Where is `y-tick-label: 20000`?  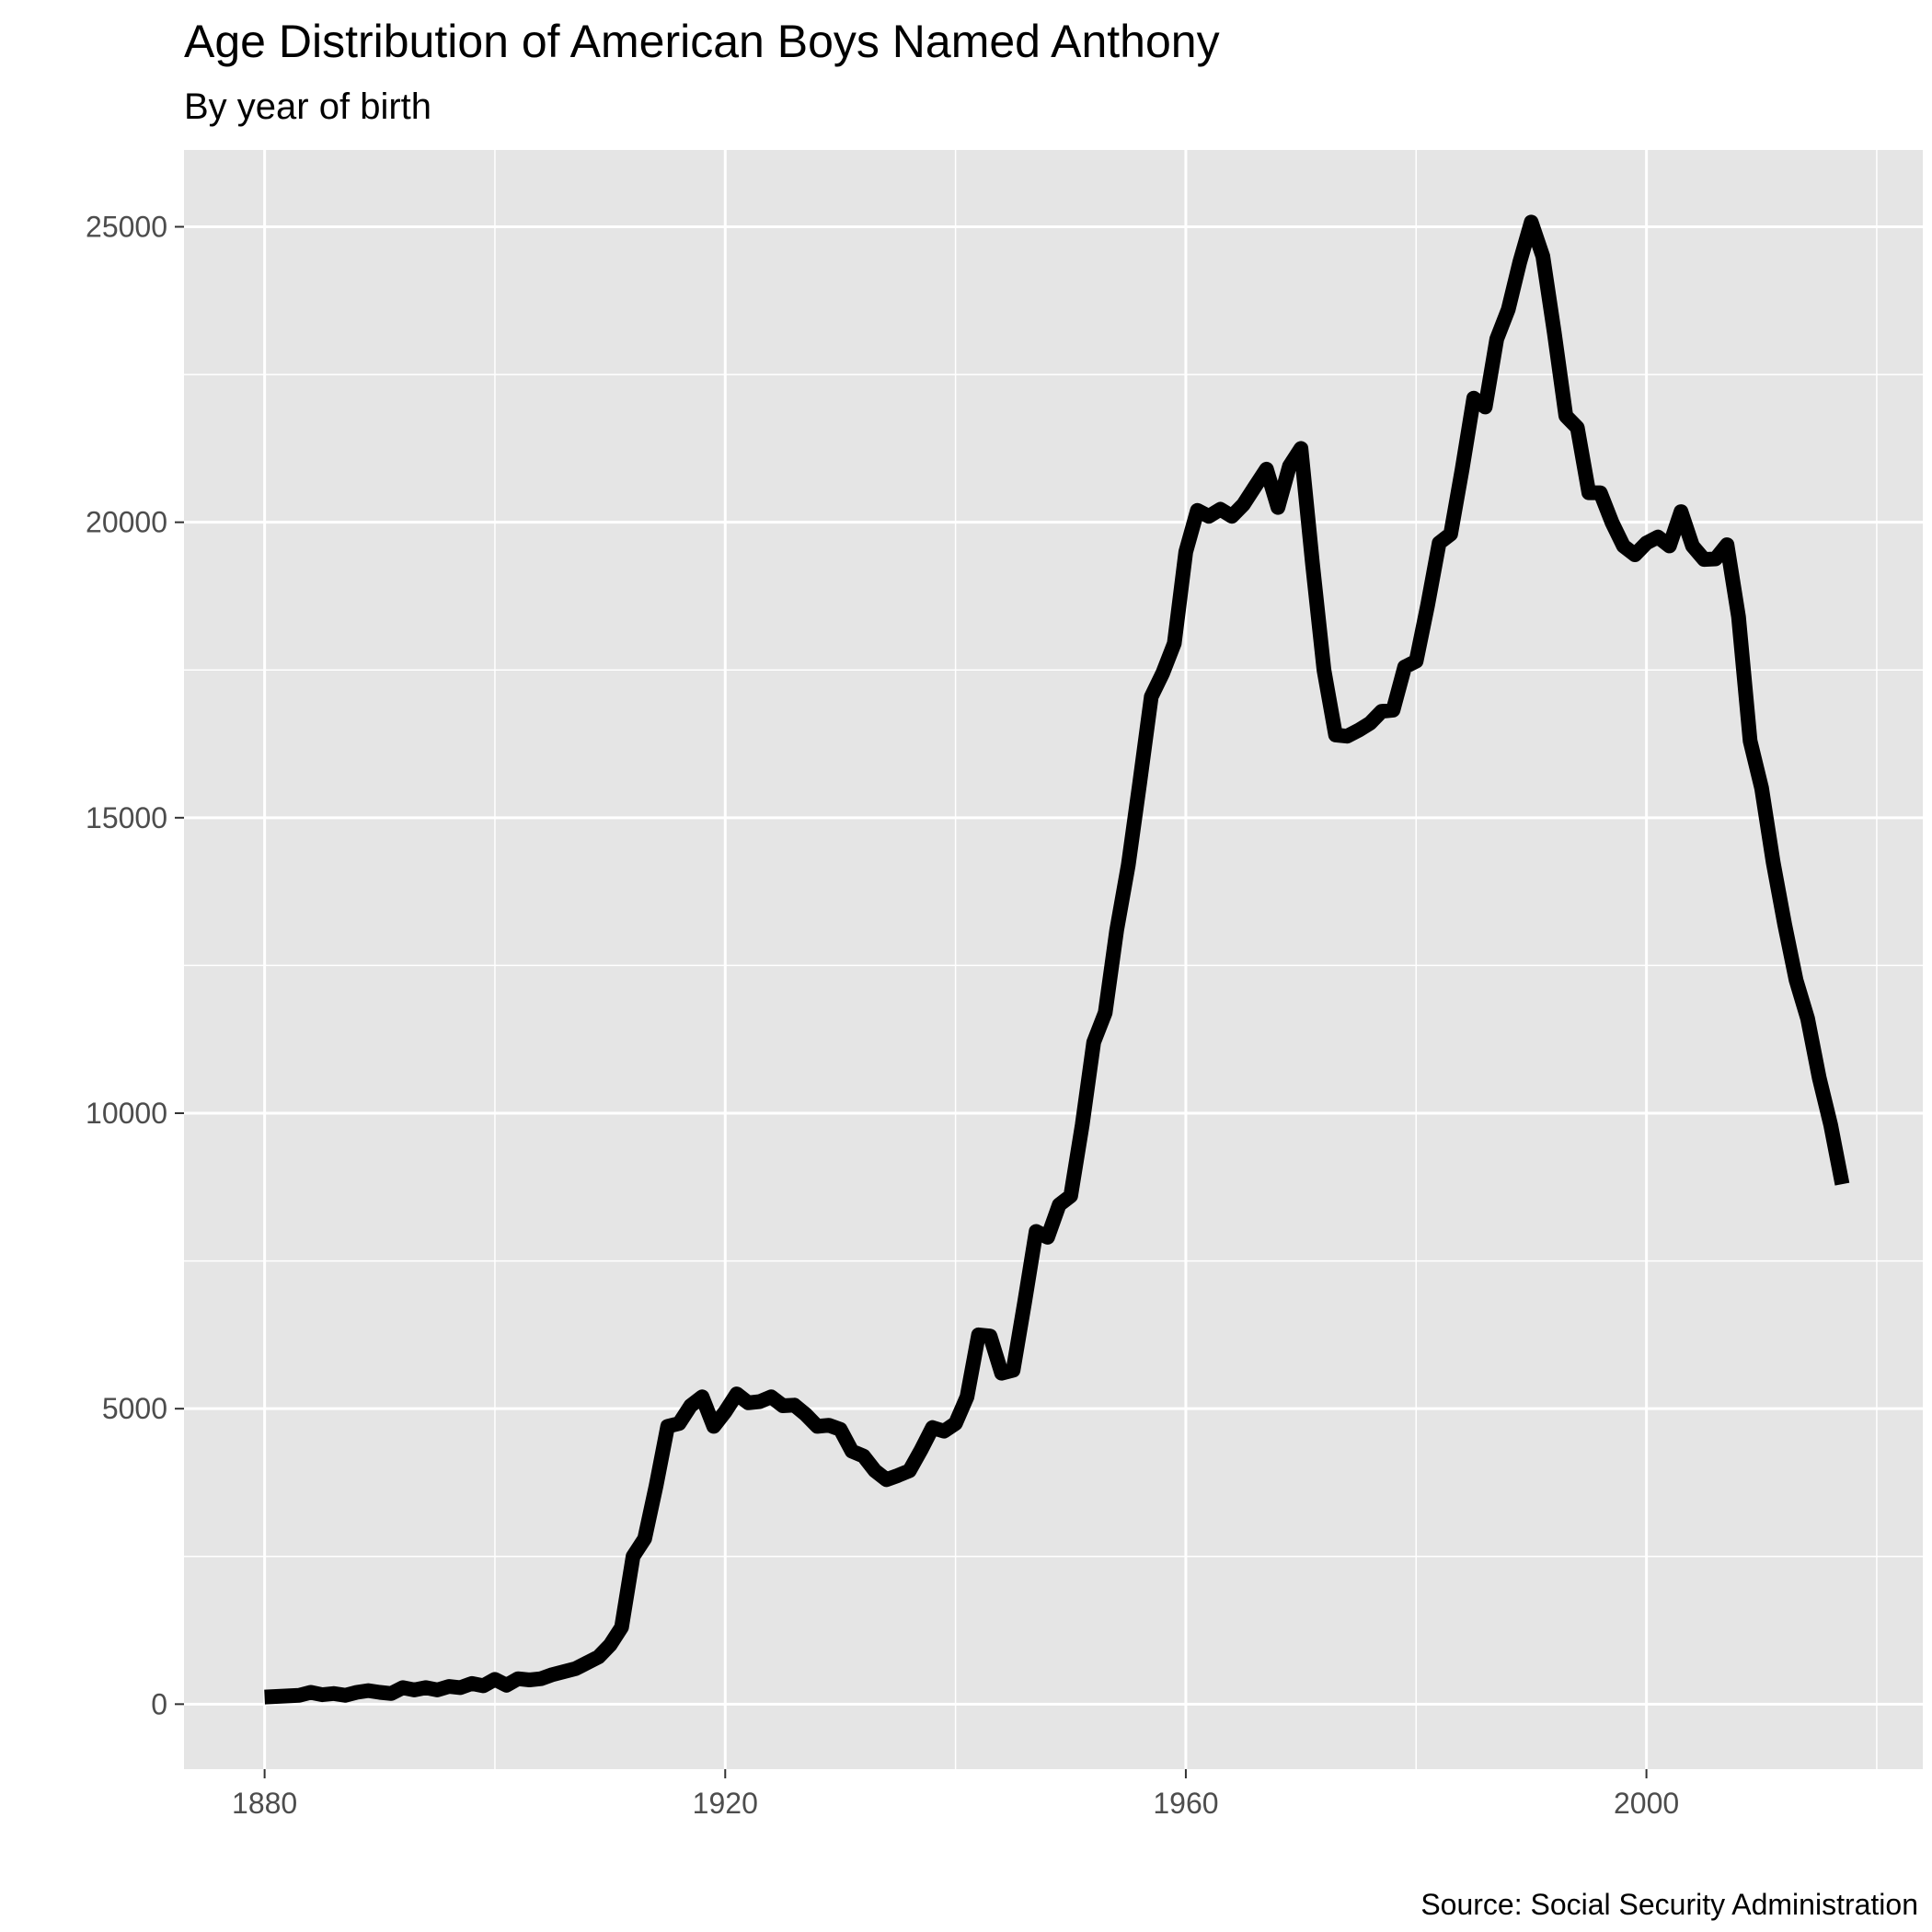
y-tick-label: 20000 is located at coordinates (126, 522).